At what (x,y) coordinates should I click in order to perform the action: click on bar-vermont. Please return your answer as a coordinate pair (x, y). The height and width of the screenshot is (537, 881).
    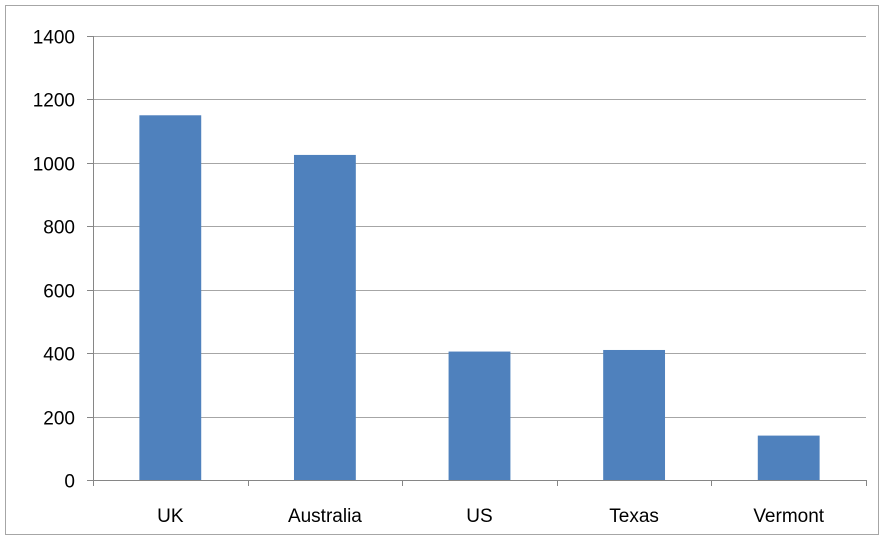
    Looking at the image, I should click on (788, 457).